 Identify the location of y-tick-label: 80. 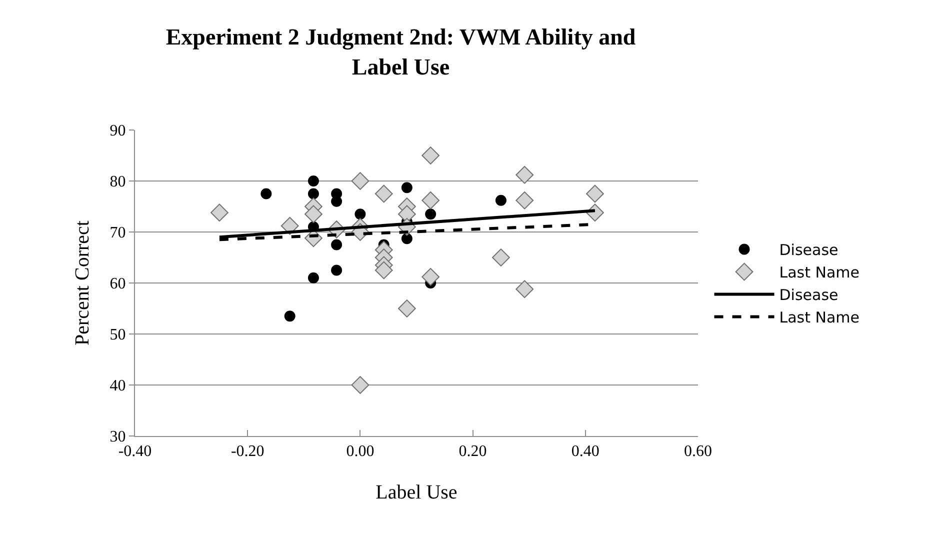
(118, 182).